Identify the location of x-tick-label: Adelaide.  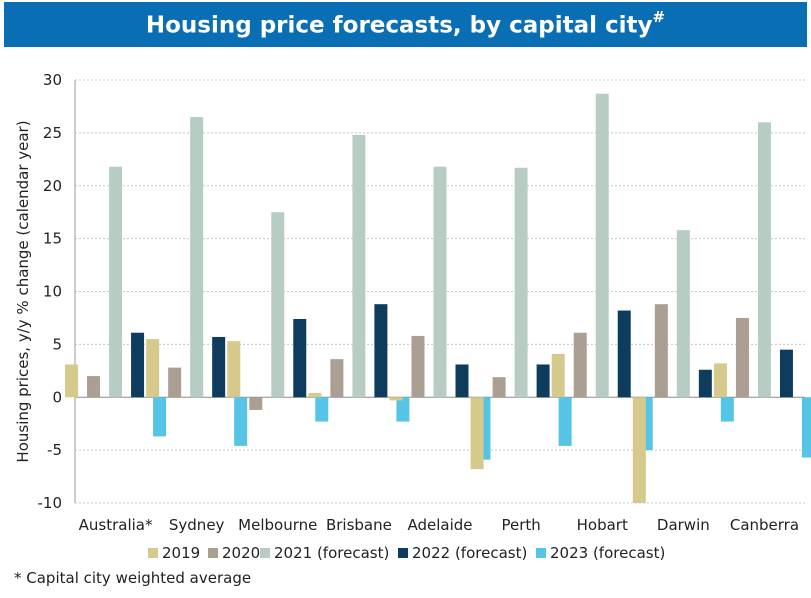
(439, 525).